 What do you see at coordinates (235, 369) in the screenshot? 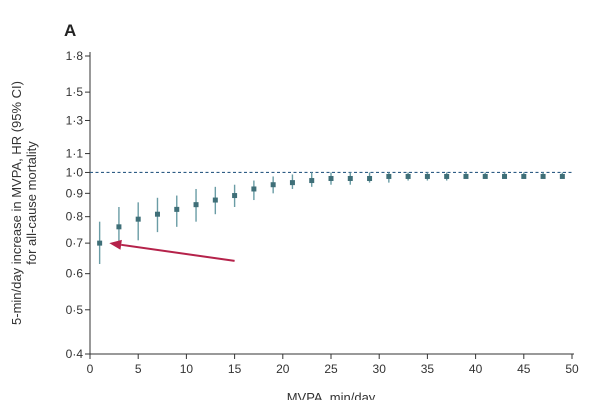
I see `x-tick-label: 15` at bounding box center [235, 369].